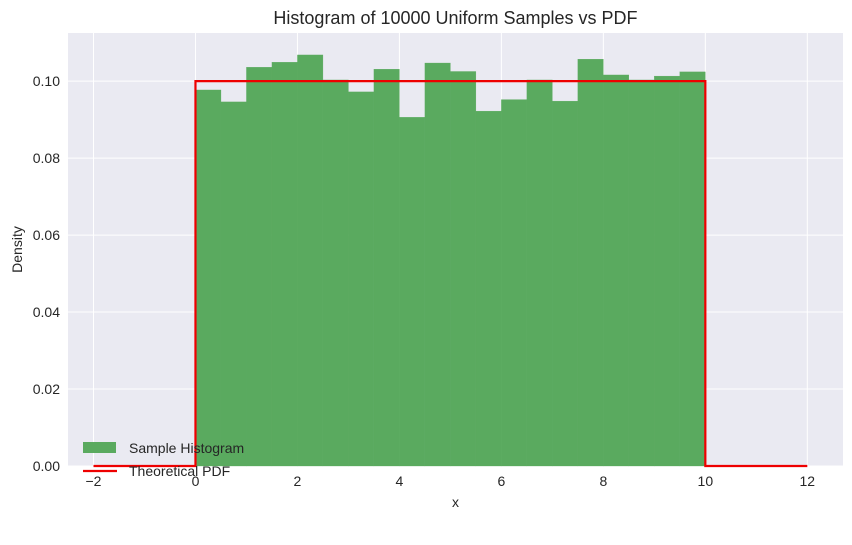 The width and height of the screenshot is (852, 545). Describe the element at coordinates (163, 459) in the screenshot. I see `legend: Sample Histogram Theoretical PDF` at that location.